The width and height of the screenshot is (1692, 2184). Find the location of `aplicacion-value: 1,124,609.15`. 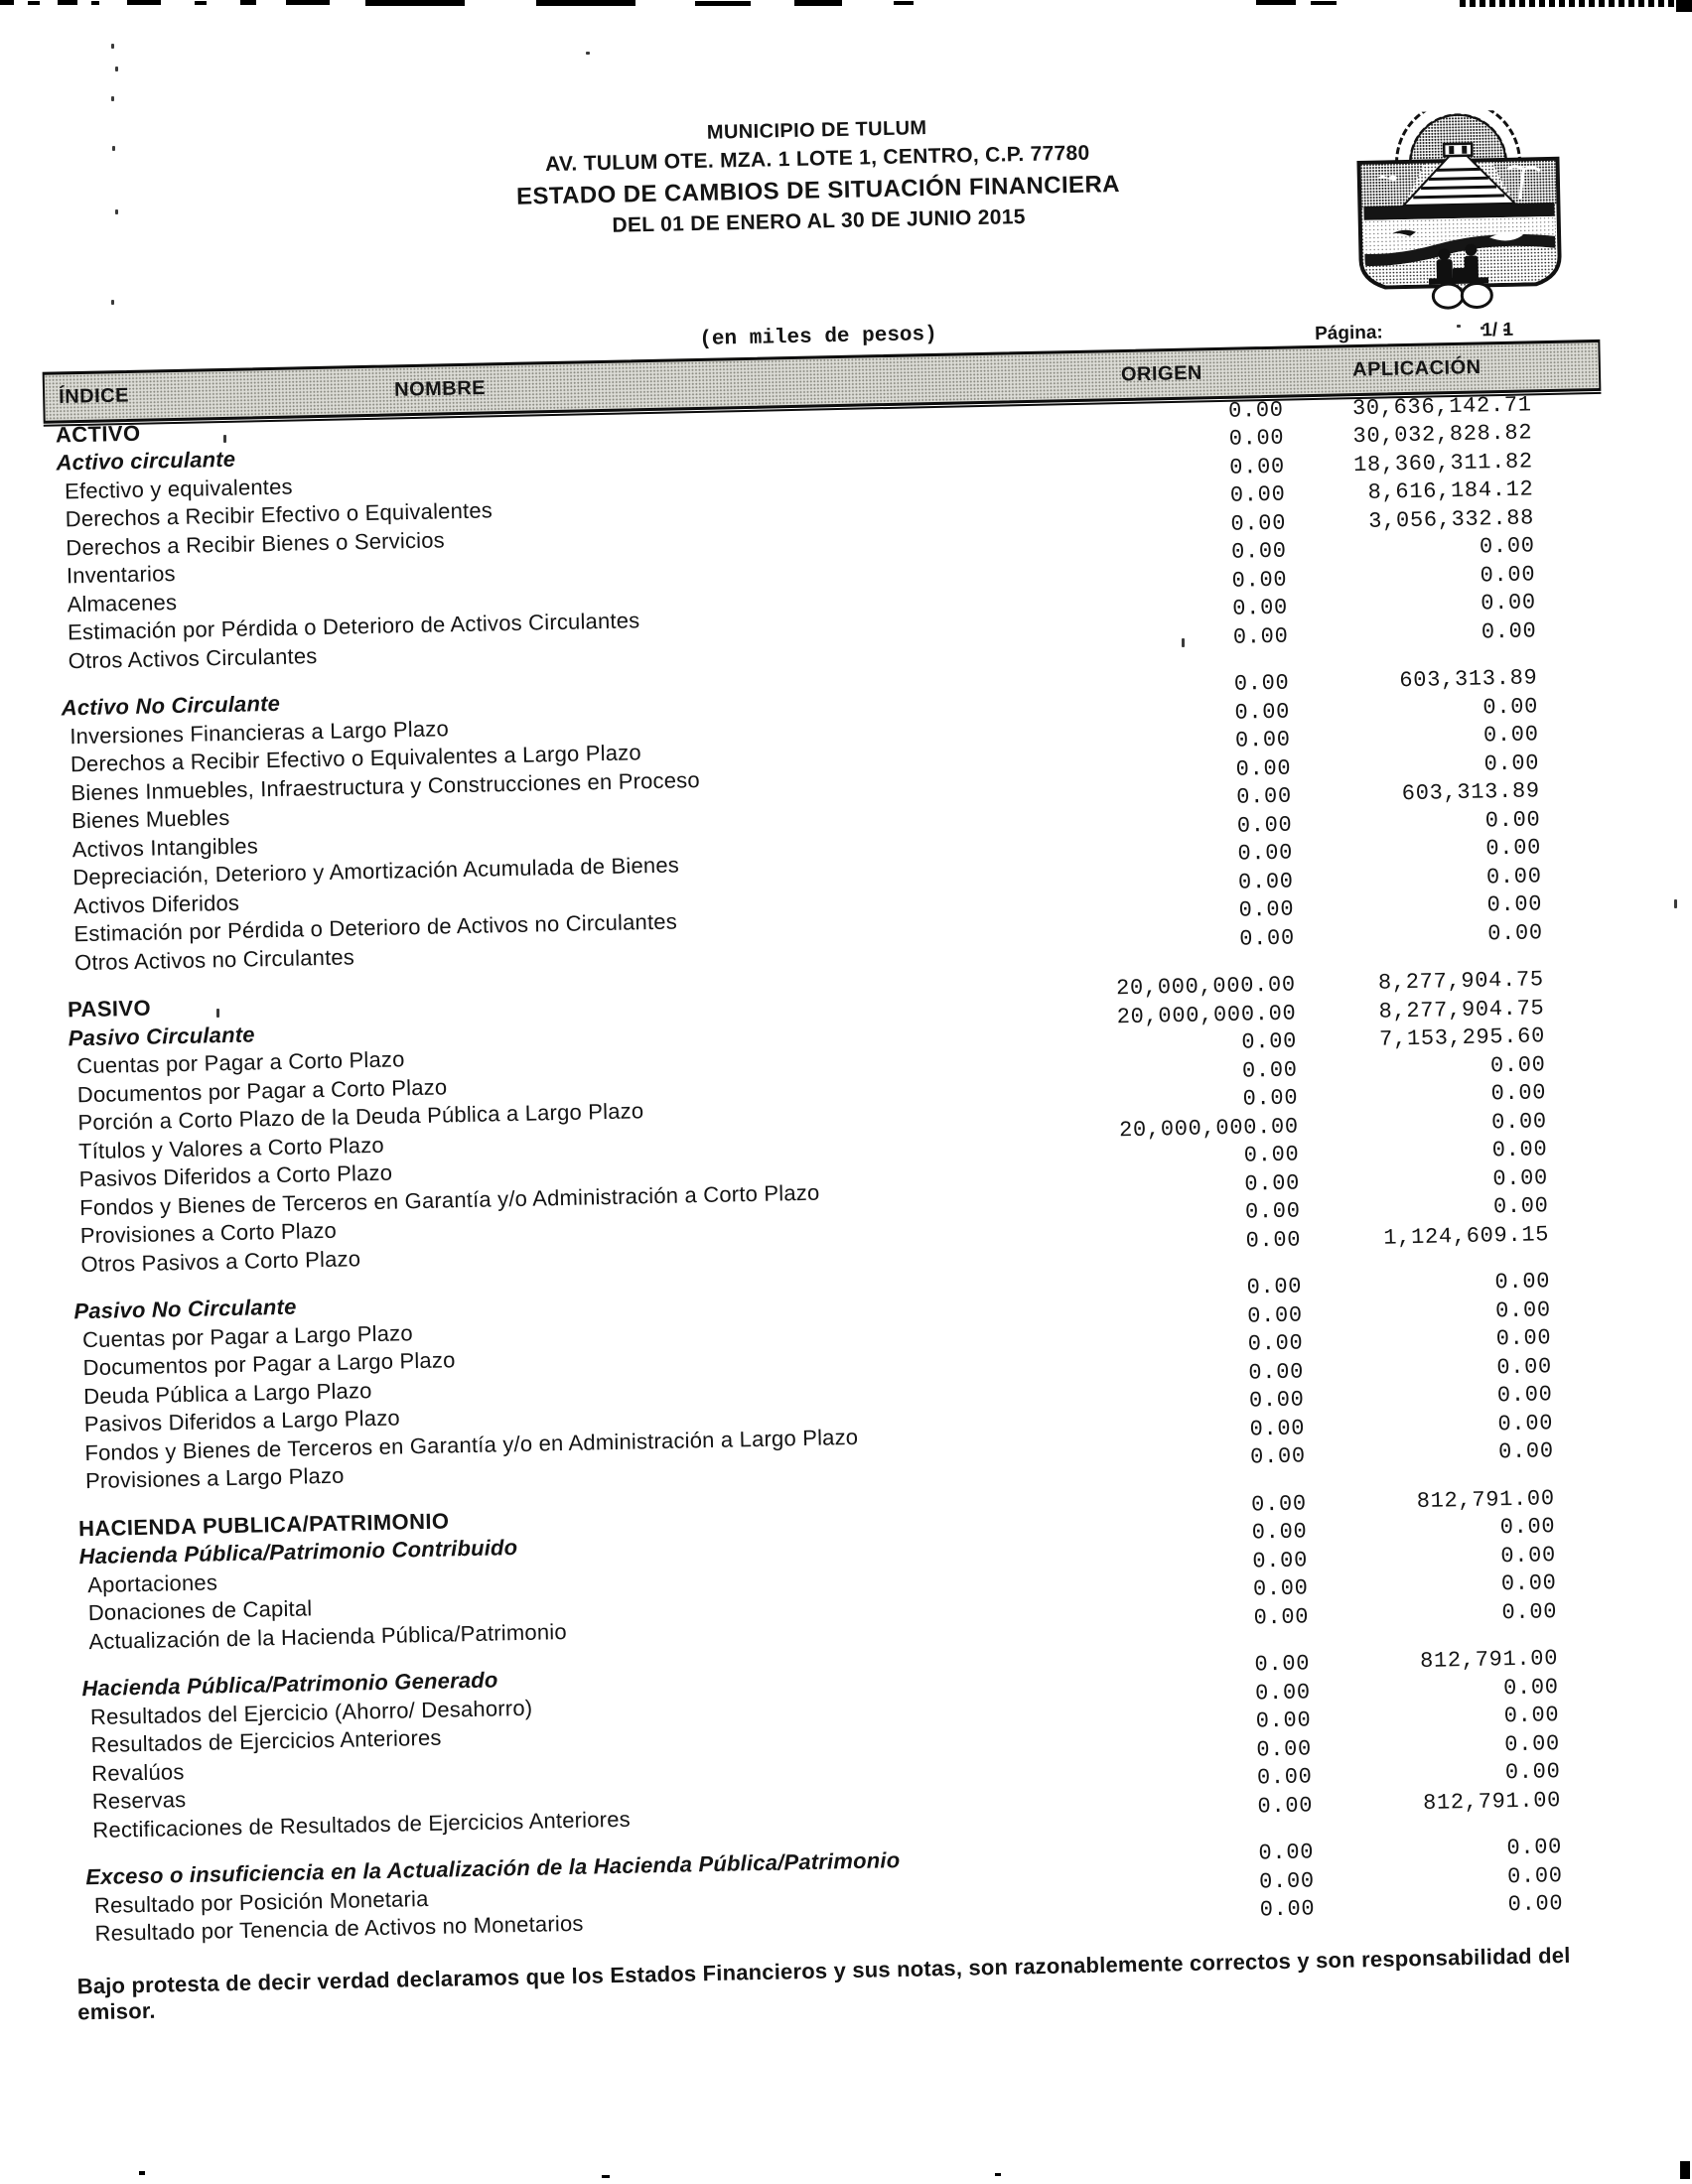

aplicacion-value: 1,124,609.15 is located at coordinates (1466, 1236).